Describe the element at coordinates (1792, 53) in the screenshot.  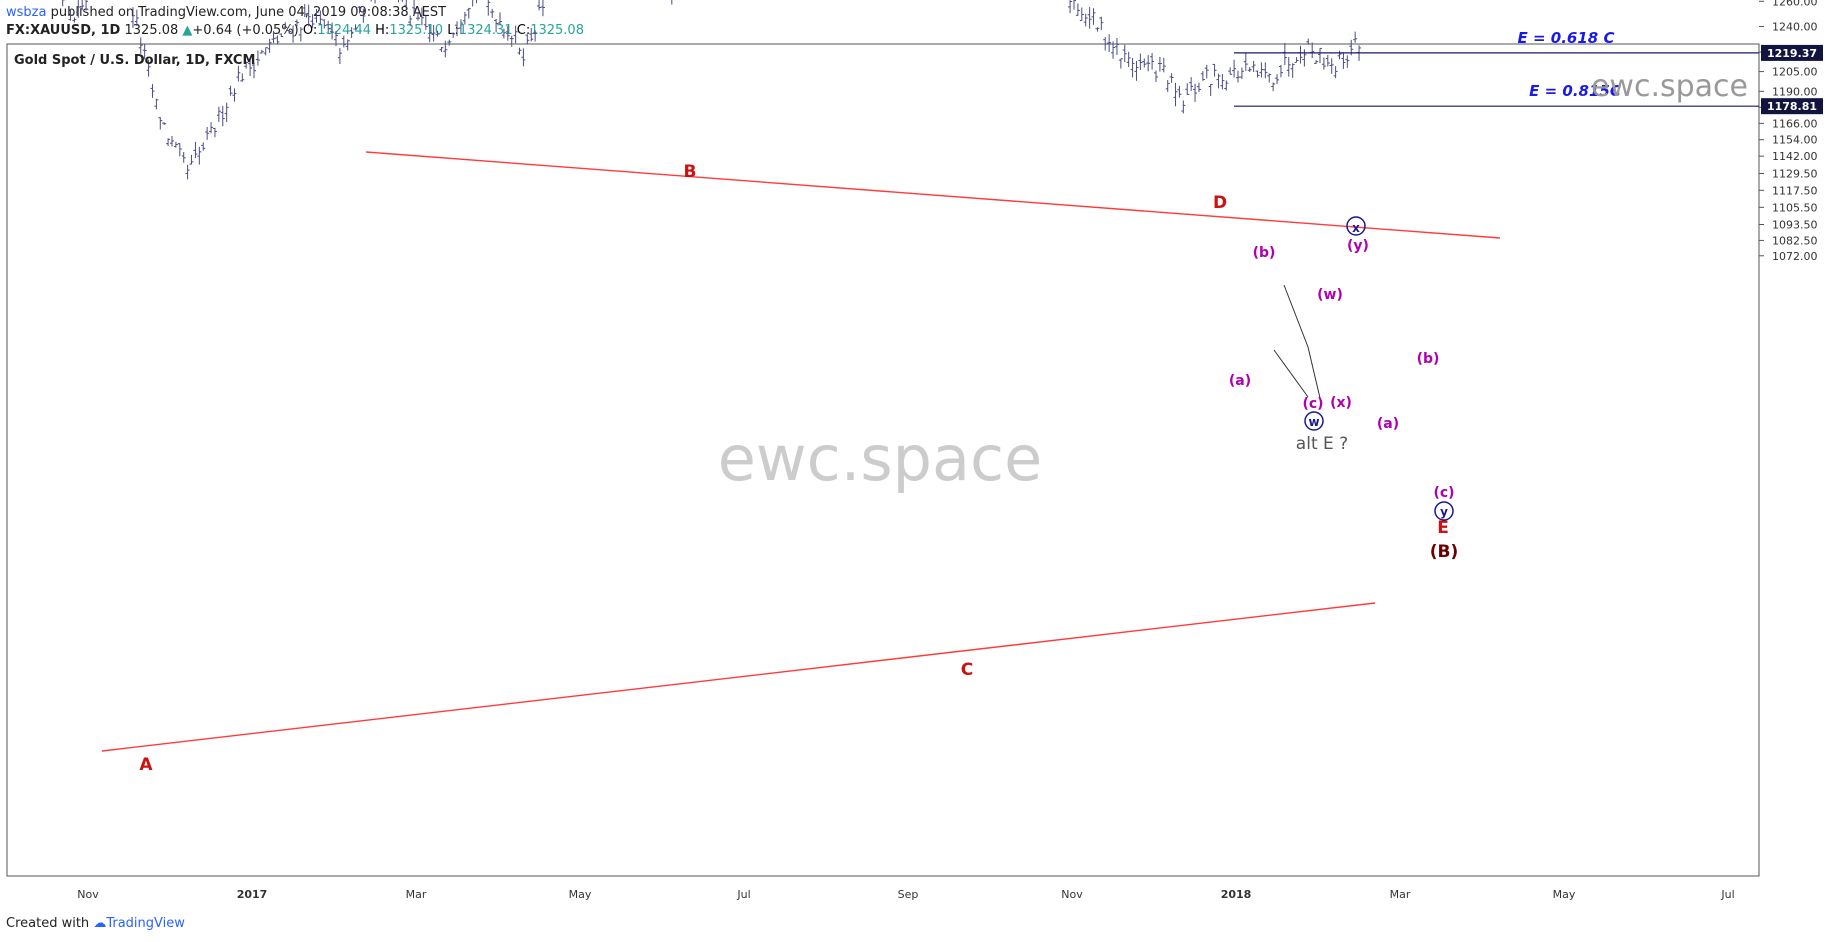
I see `price-level-tag-label: 1219.37` at that location.